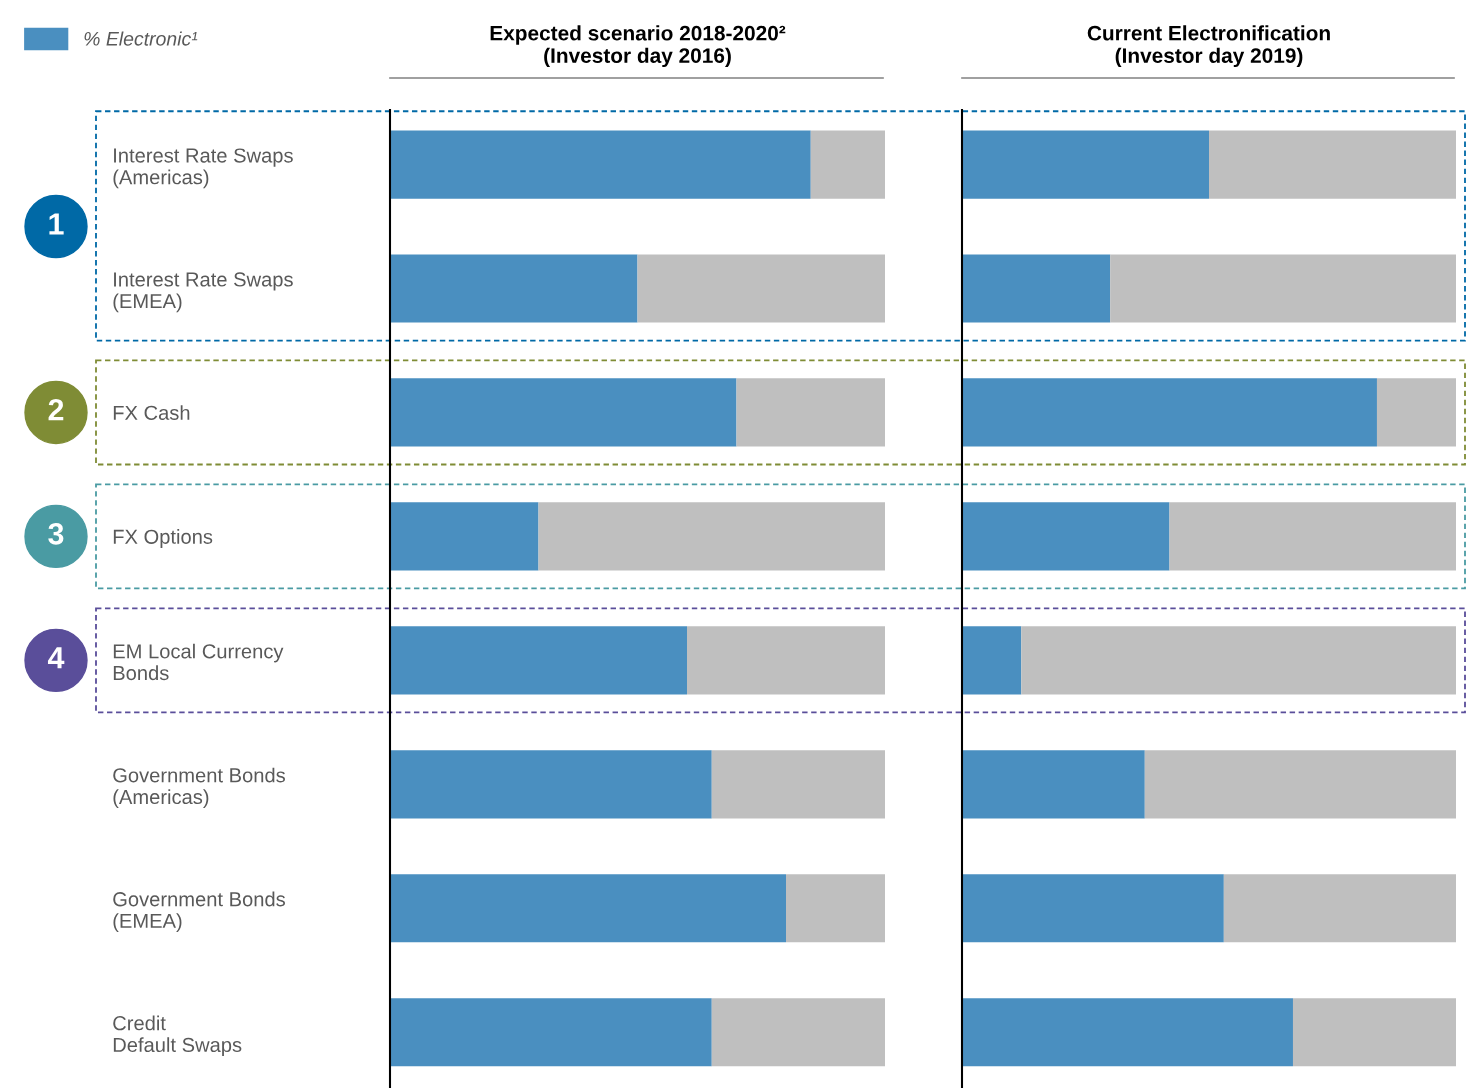  What do you see at coordinates (141, 38) in the screenshot?
I see `legend-label: % Electronic¹` at bounding box center [141, 38].